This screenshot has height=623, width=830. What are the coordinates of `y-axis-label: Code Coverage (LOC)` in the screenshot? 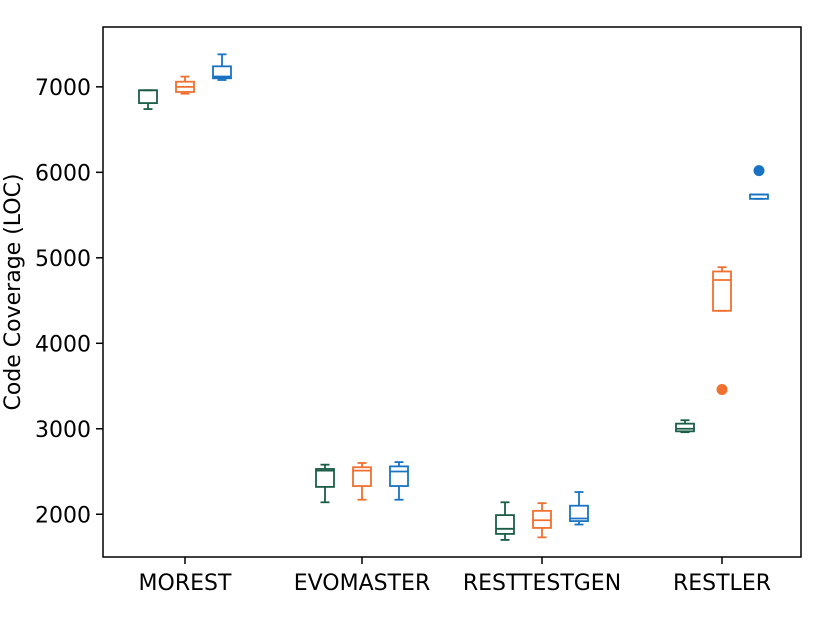 It's located at (13, 291).